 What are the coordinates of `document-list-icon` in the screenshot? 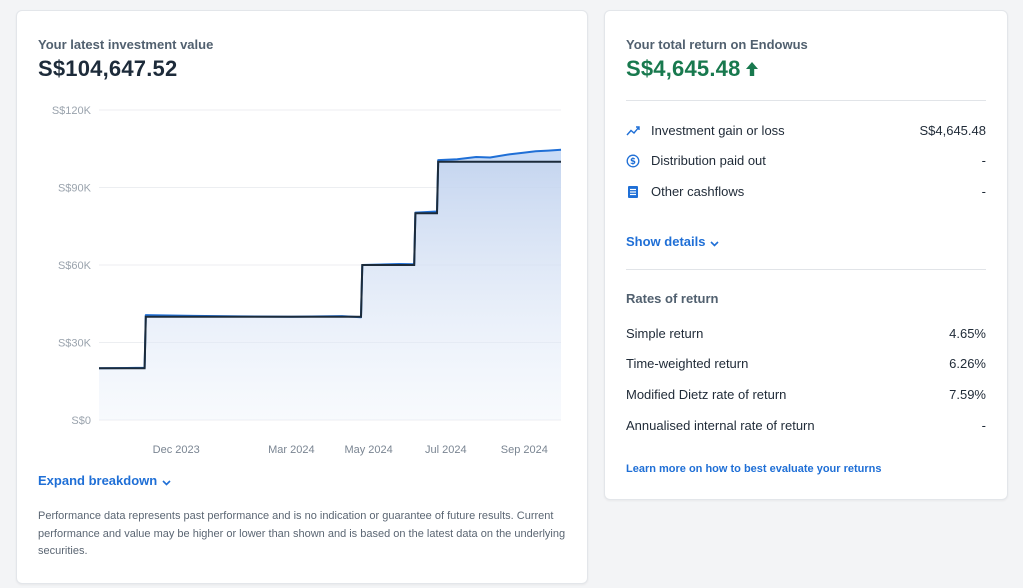 It's located at (633, 192).